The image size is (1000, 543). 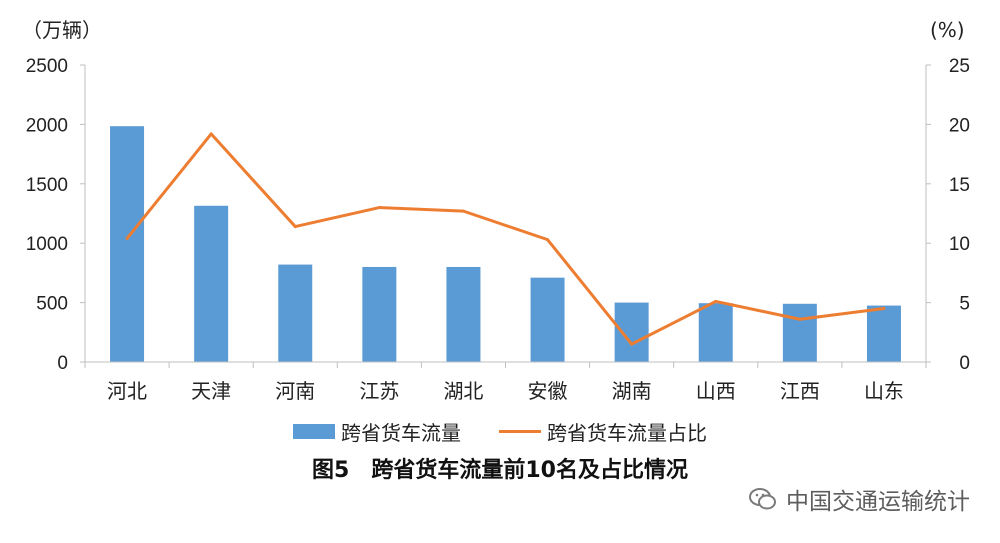 I want to click on x-tick-label-2: 河南, so click(x=295, y=391).